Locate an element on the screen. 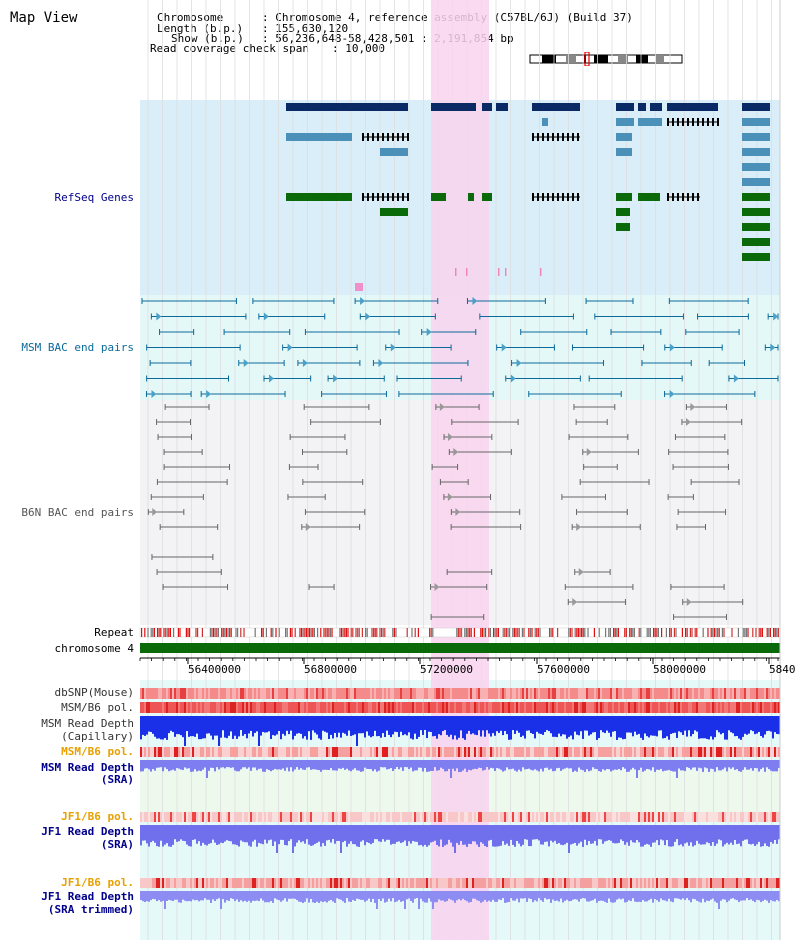 The image size is (800, 940). gene-exon is located at coordinates (453, 107).